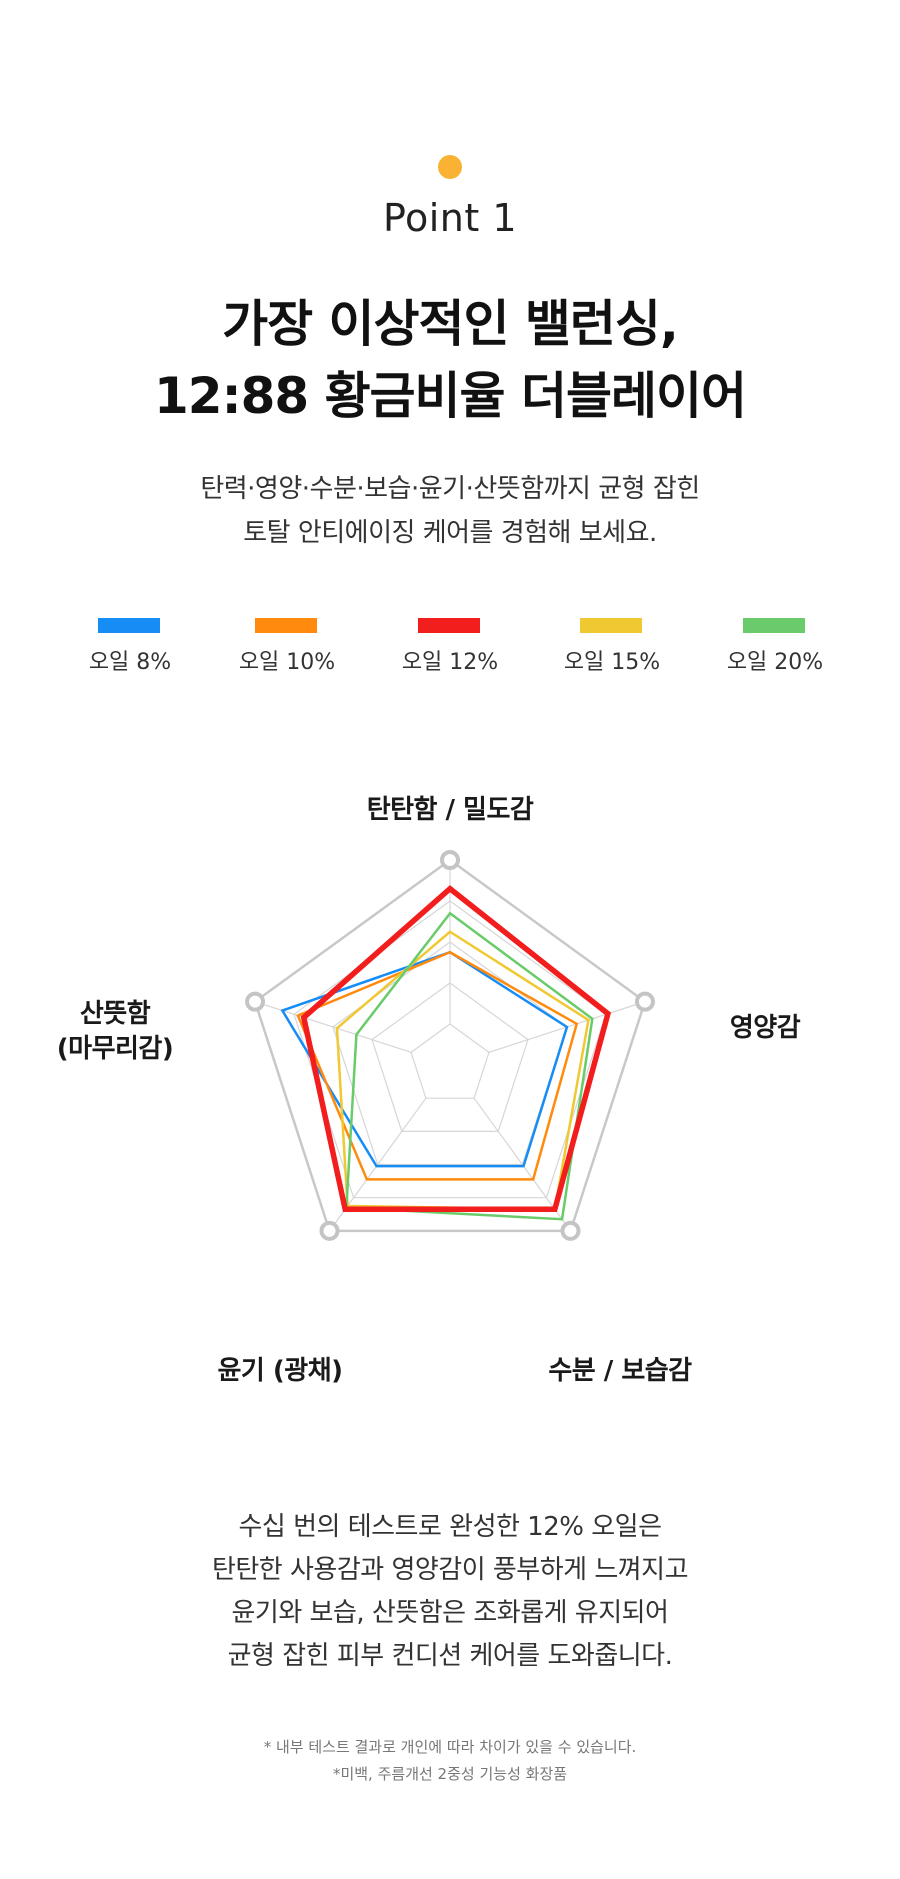 The height and width of the screenshot is (1879, 900). What do you see at coordinates (450, 662) in the screenshot?
I see `legend-label: 오일 12%` at bounding box center [450, 662].